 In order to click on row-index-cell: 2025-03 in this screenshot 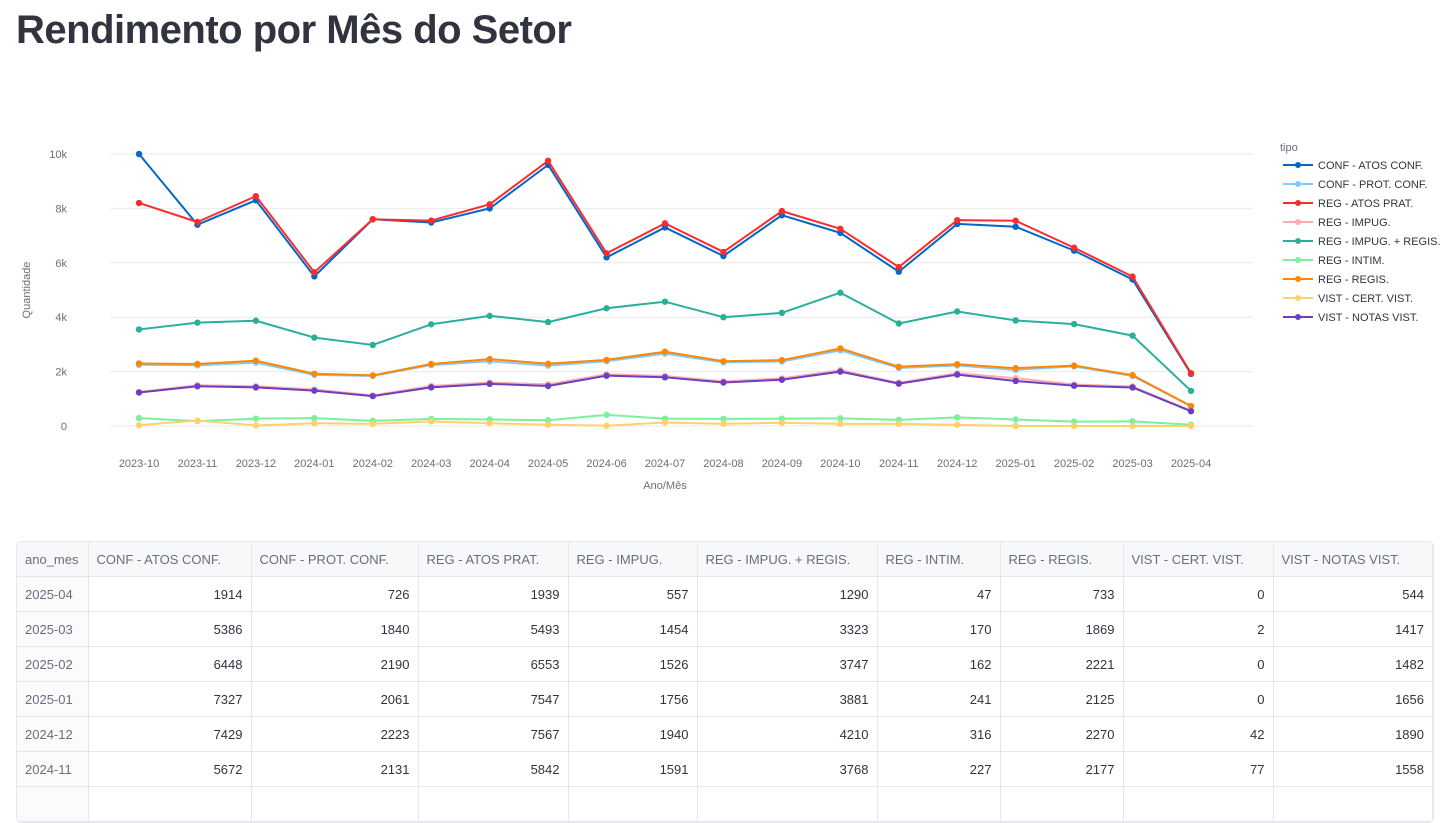, I will do `click(53, 629)`.